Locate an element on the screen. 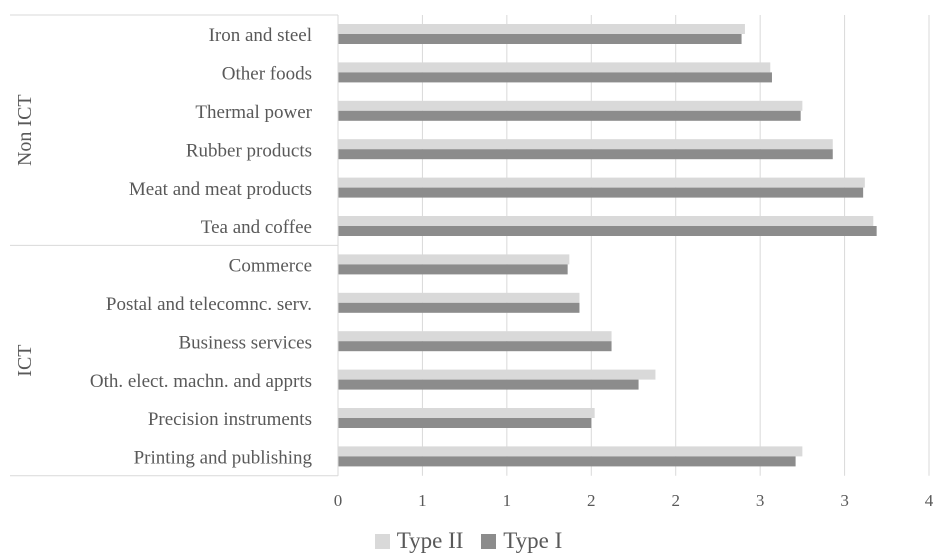 The height and width of the screenshot is (558, 937). x-tick-label-6: 3 is located at coordinates (844, 500).